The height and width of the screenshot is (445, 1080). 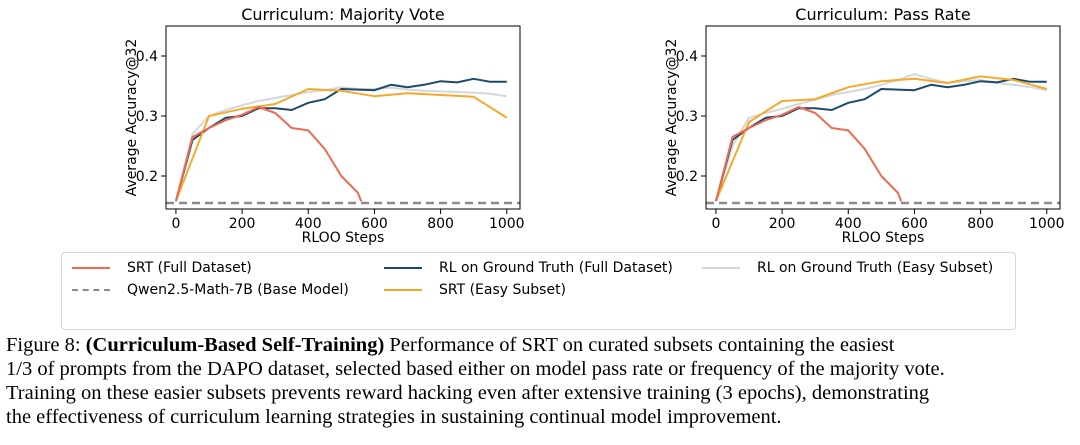 What do you see at coordinates (91, 290) in the screenshot?
I see `legend-swatch-base-model` at bounding box center [91, 290].